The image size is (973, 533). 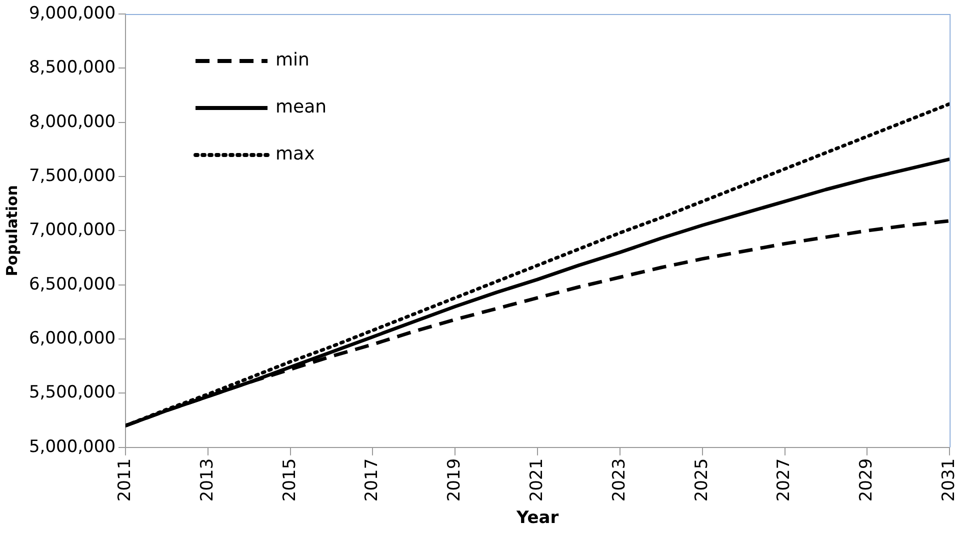 What do you see at coordinates (301, 107) in the screenshot?
I see `legend-label: mean` at bounding box center [301, 107].